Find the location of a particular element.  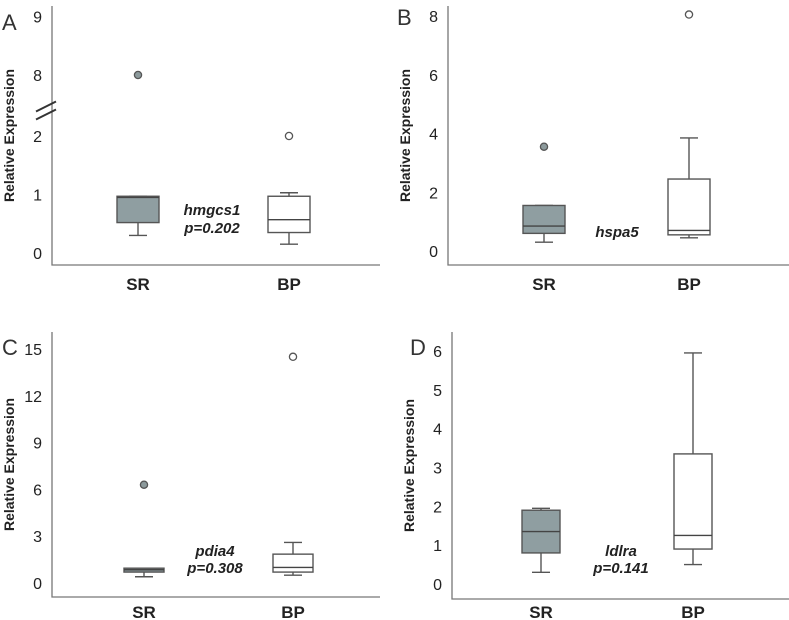

y-axis-label-a: Relative Expression is located at coordinates (9, 135).